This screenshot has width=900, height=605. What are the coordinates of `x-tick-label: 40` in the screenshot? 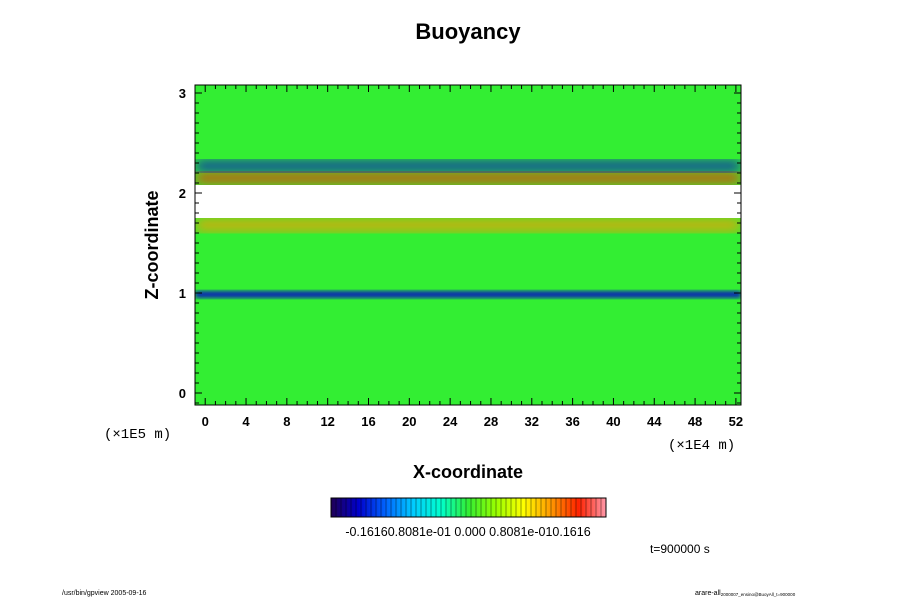 It's located at (613, 421).